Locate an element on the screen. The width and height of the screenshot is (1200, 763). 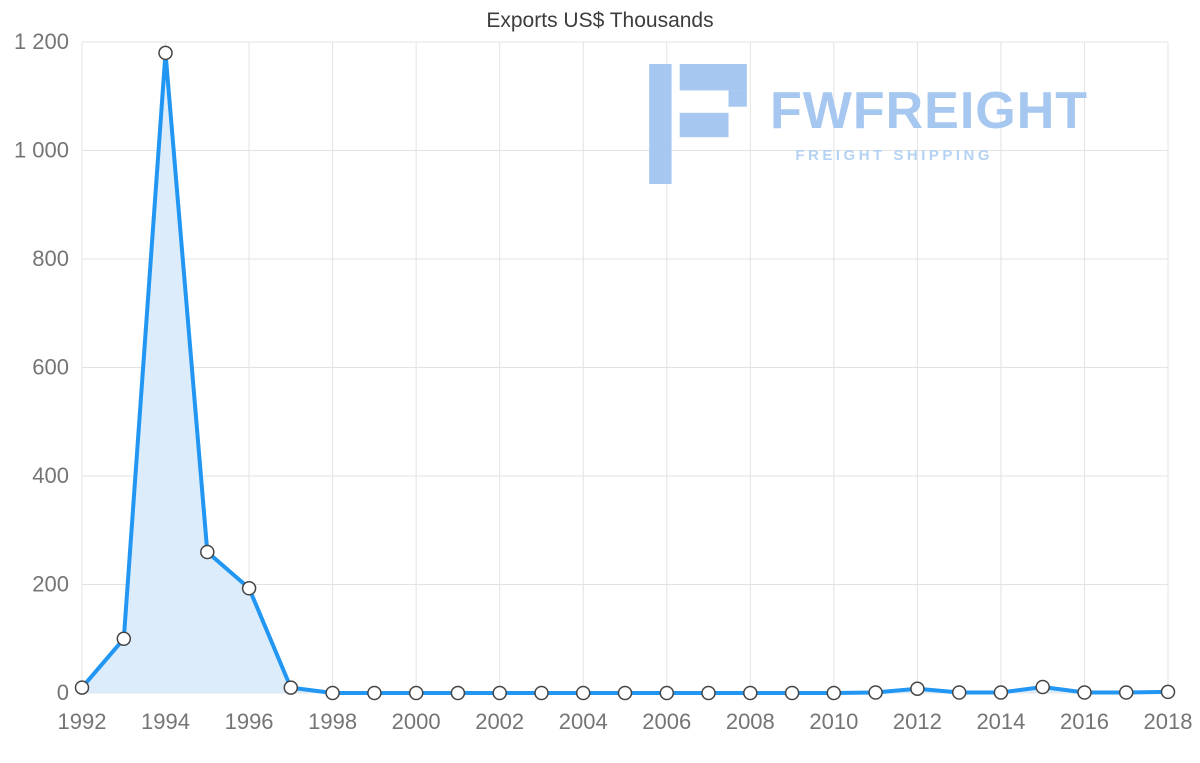
data-point-2011 is located at coordinates (875, 692).